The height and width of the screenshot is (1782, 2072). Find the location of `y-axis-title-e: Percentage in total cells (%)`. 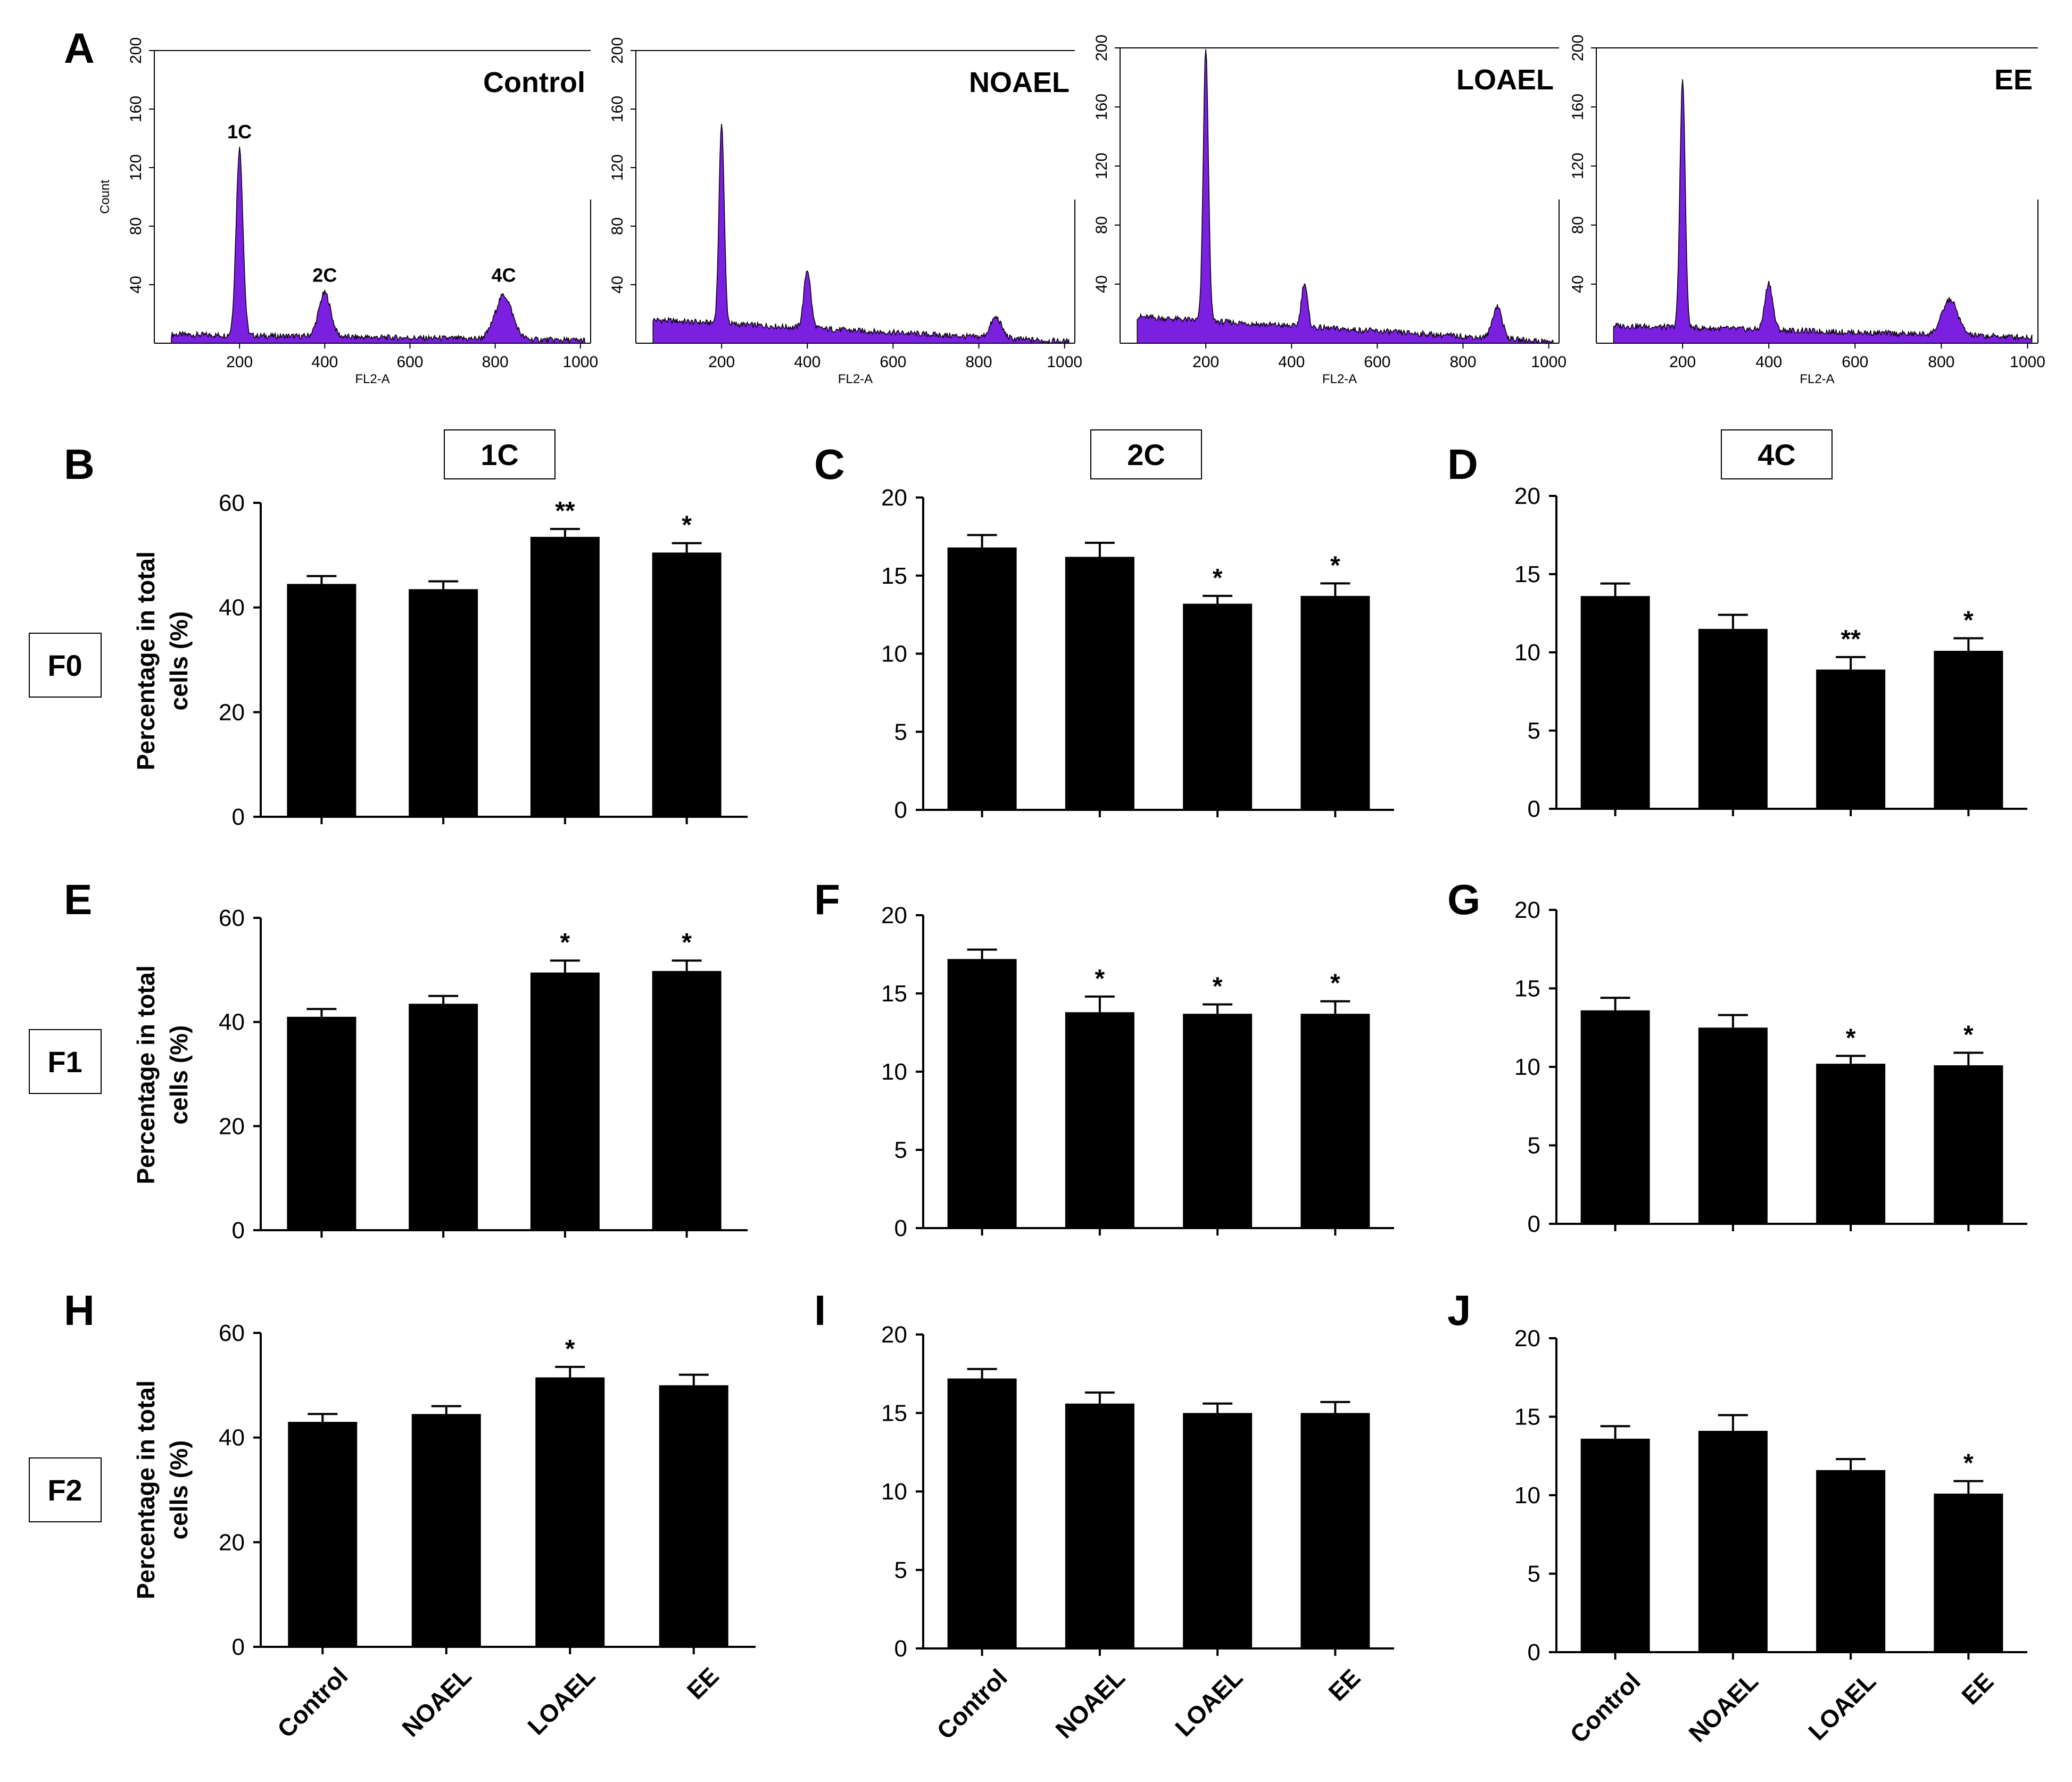

y-axis-title-e: Percentage in total cells (%) is located at coordinates (163, 1075).